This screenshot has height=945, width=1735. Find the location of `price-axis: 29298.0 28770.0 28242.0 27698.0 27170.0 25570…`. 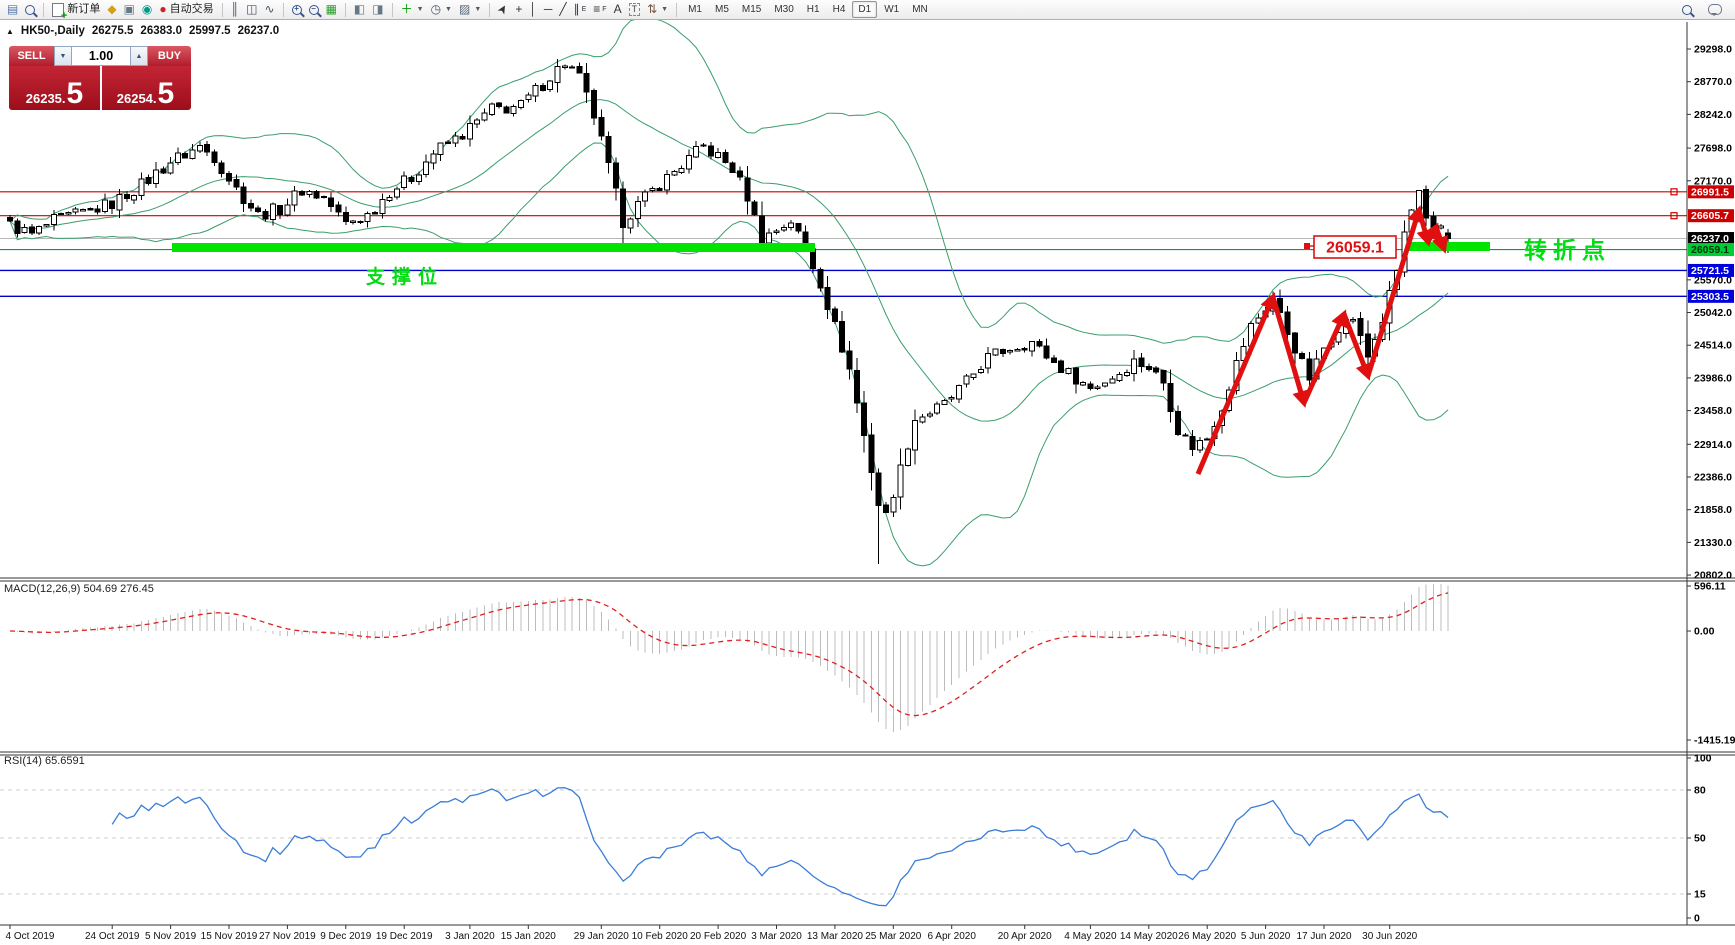

price-axis: 29298.0 28770.0 28242.0 27698.0 27170.0 25570… is located at coordinates (1711, 484).